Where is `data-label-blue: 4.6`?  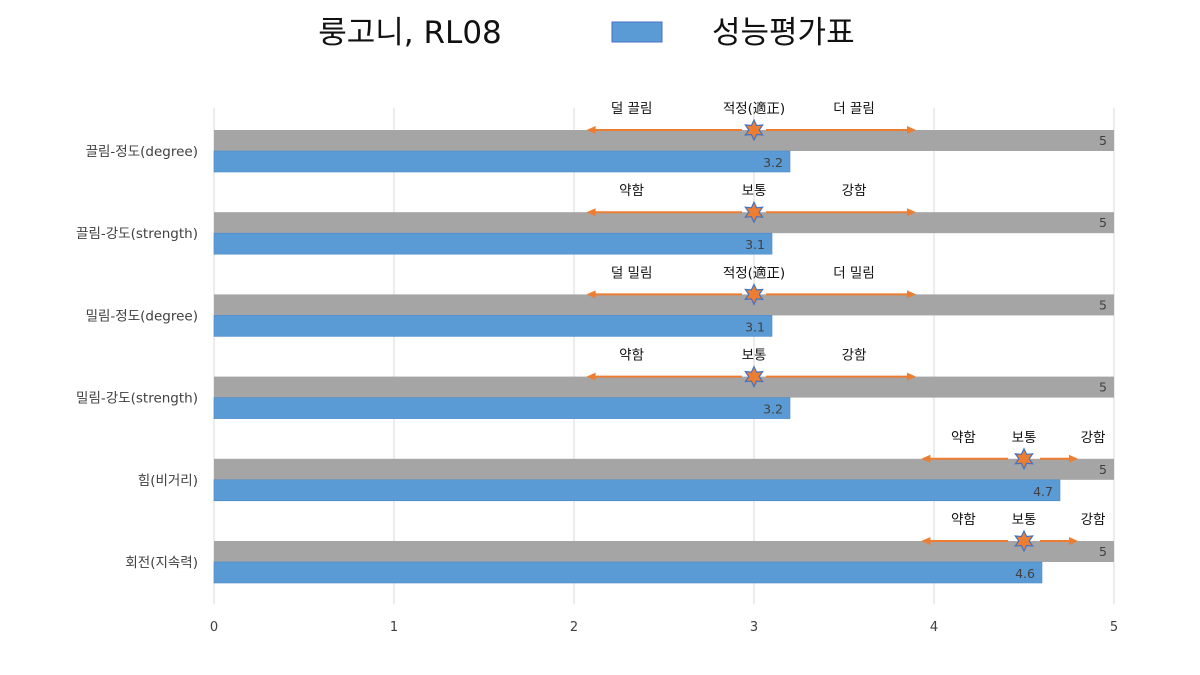 data-label-blue: 4.6 is located at coordinates (1025, 573).